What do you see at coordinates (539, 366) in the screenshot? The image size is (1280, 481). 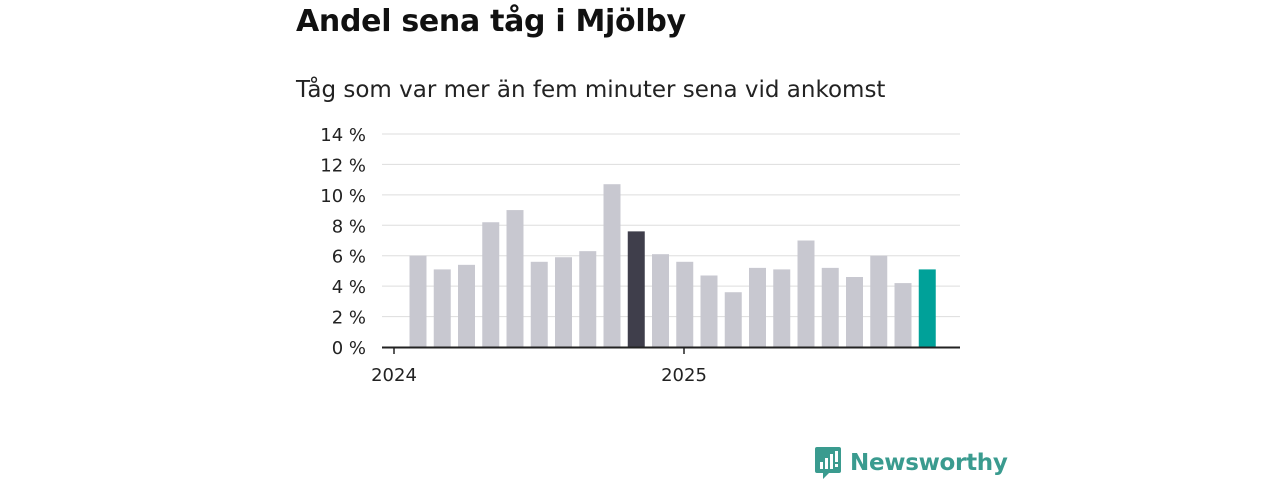 I see `x-axis-ticks: 2024 2025` at bounding box center [539, 366].